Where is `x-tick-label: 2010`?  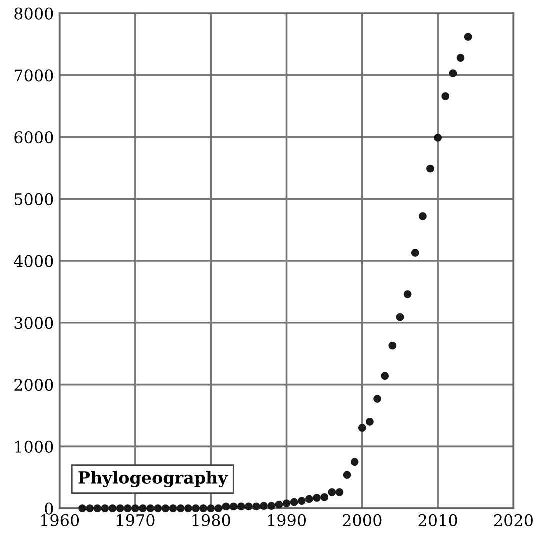 x-tick-label: 2010 is located at coordinates (438, 520).